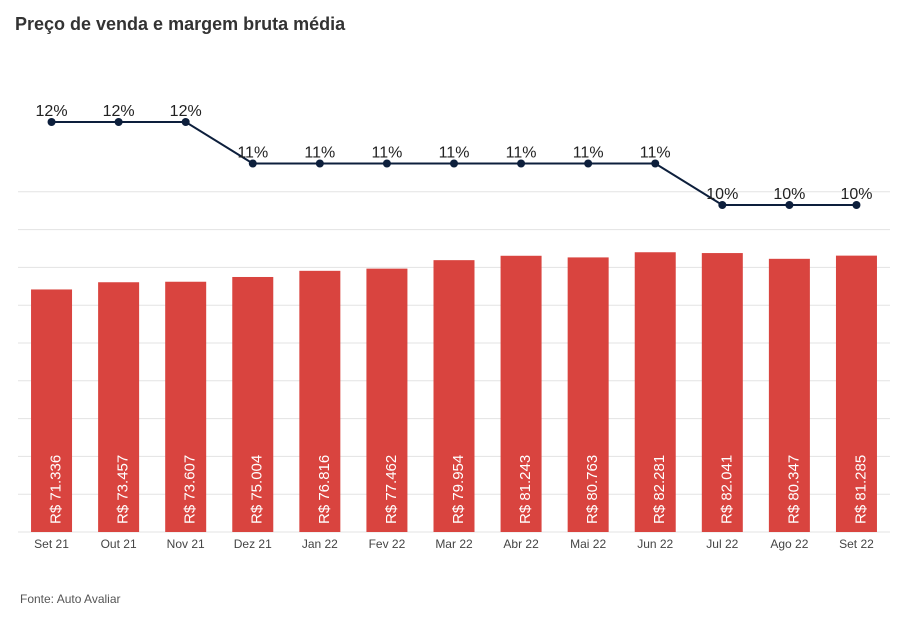 The image size is (923, 618). I want to click on bar-value-label: R$ 77.462, so click(391, 489).